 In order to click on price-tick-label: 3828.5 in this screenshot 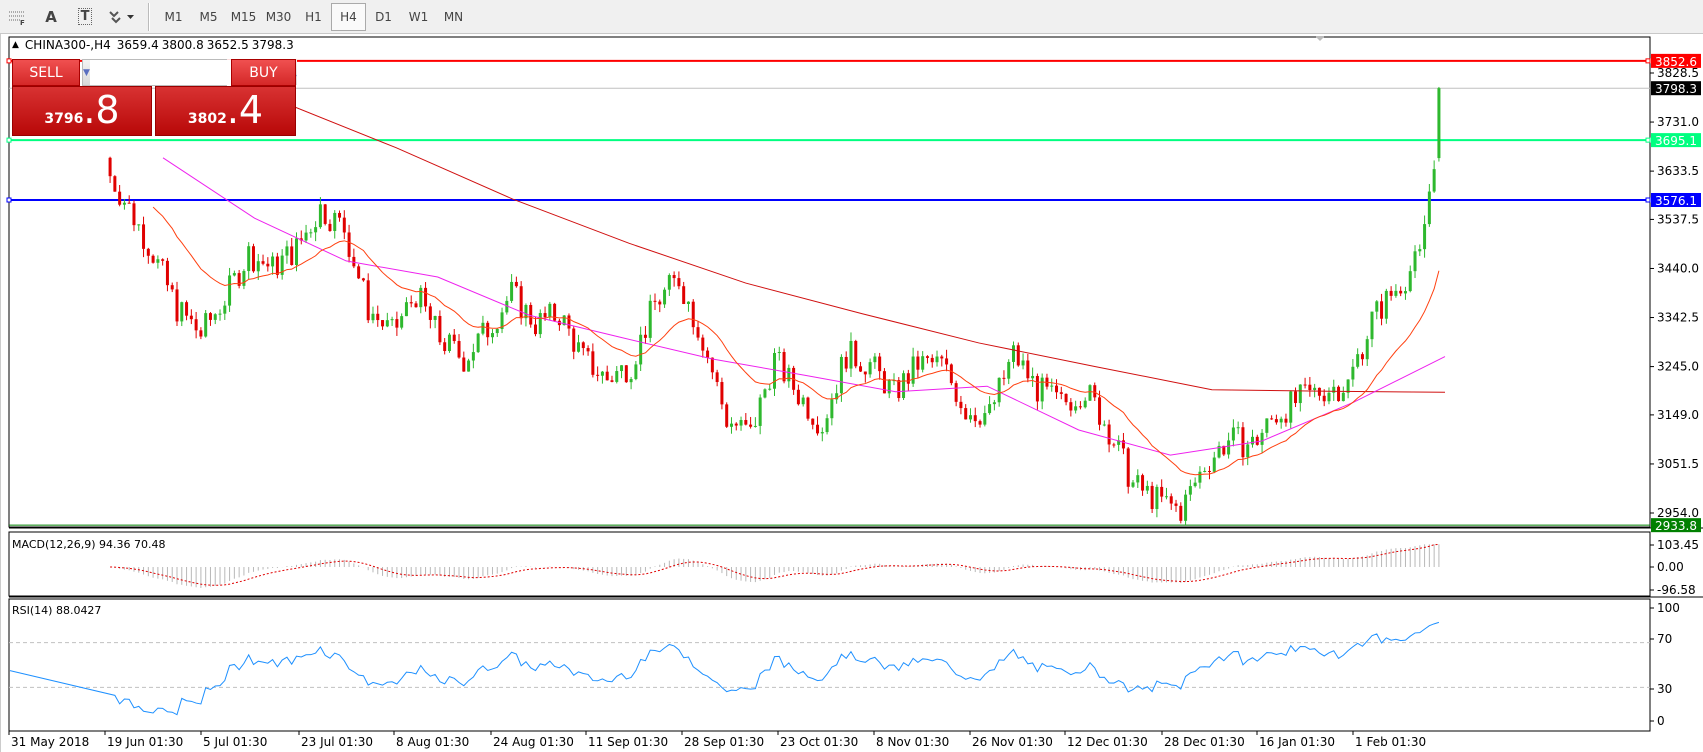, I will do `click(1678, 73)`.